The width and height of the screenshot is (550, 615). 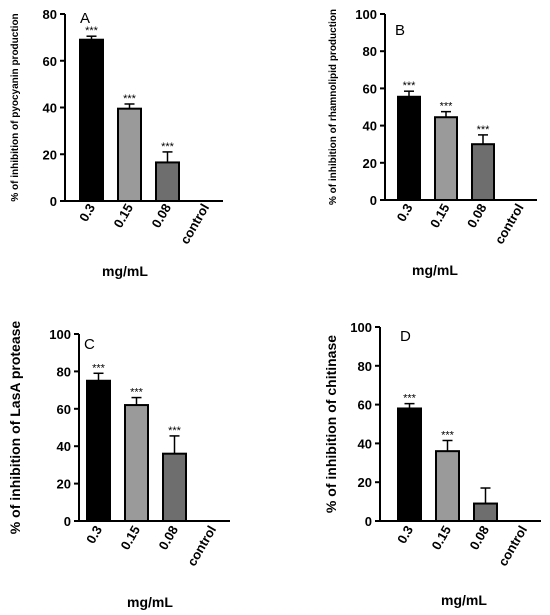 What do you see at coordinates (15, 107) in the screenshot?
I see `y-axis-title: % of inhibition of pyocyanin production` at bounding box center [15, 107].